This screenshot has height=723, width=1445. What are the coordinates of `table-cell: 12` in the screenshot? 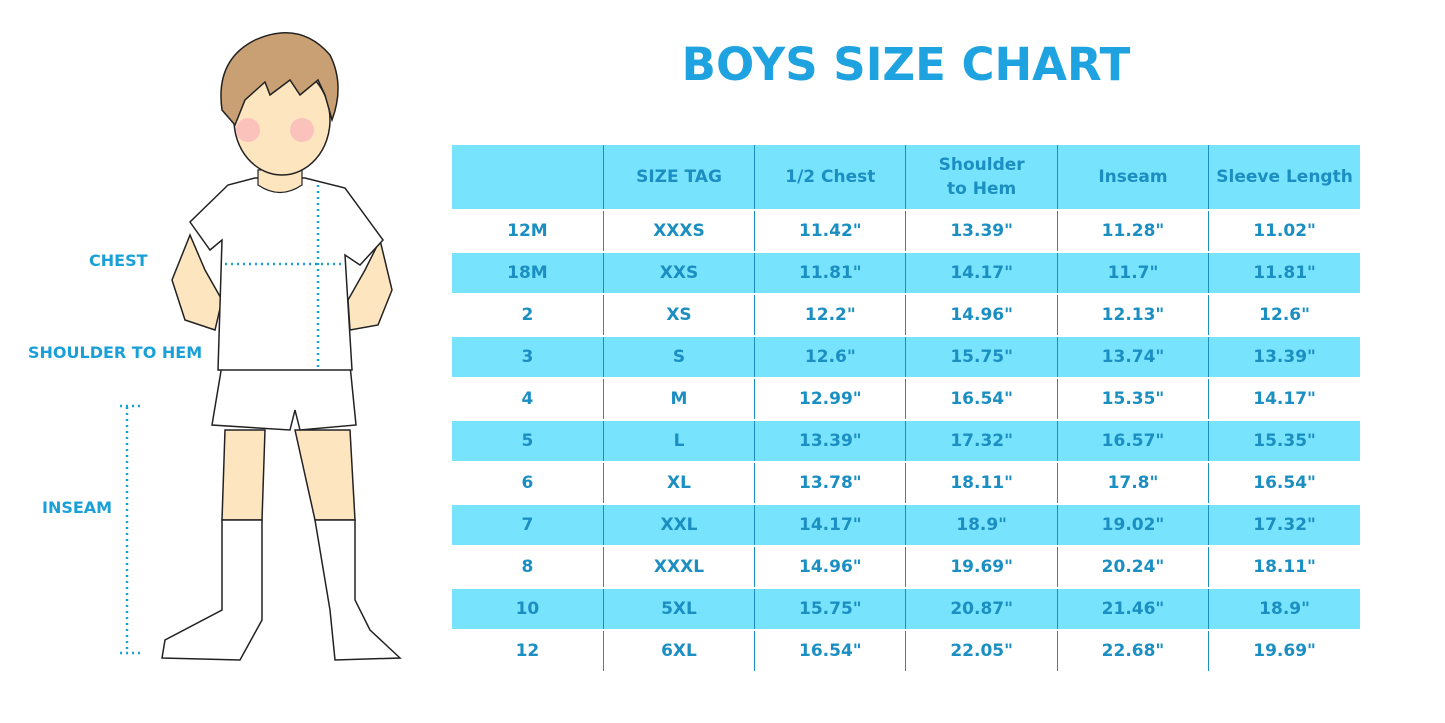 It's located at (528, 650).